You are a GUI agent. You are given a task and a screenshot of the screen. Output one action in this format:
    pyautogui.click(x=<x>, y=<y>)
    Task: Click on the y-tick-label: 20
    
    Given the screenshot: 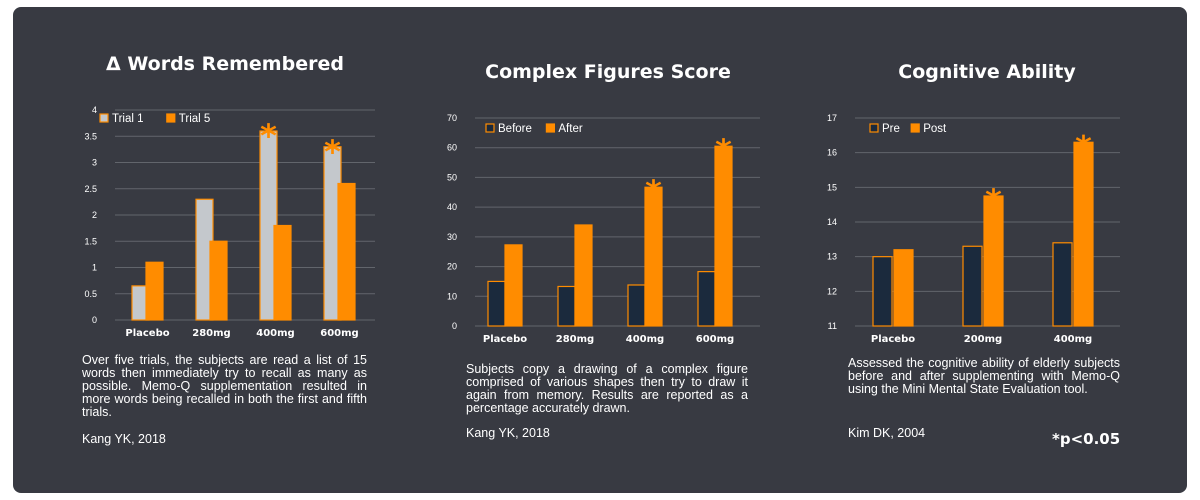 What is the action you would take?
    pyautogui.click(x=452, y=267)
    